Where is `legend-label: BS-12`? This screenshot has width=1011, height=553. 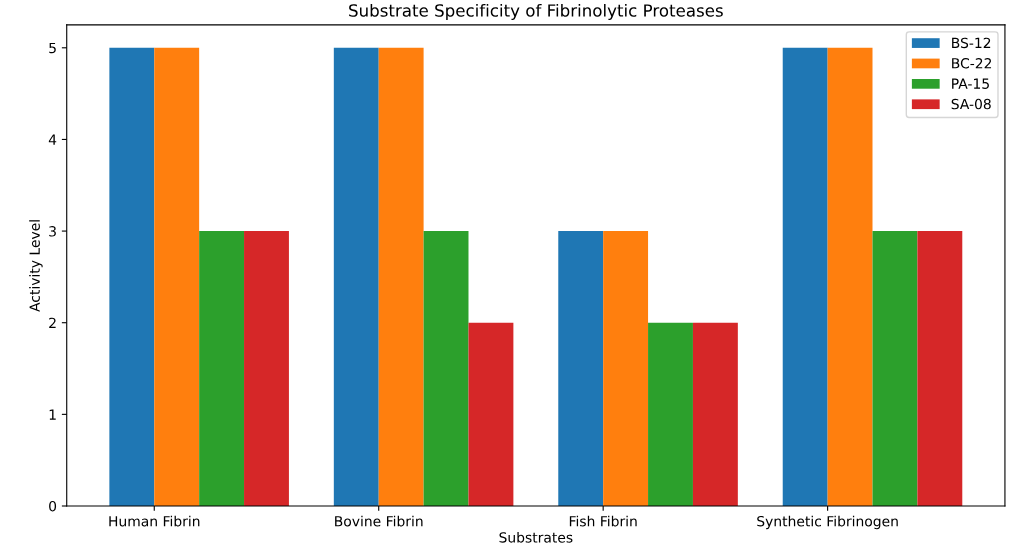
legend-label: BS-12 is located at coordinates (971, 43).